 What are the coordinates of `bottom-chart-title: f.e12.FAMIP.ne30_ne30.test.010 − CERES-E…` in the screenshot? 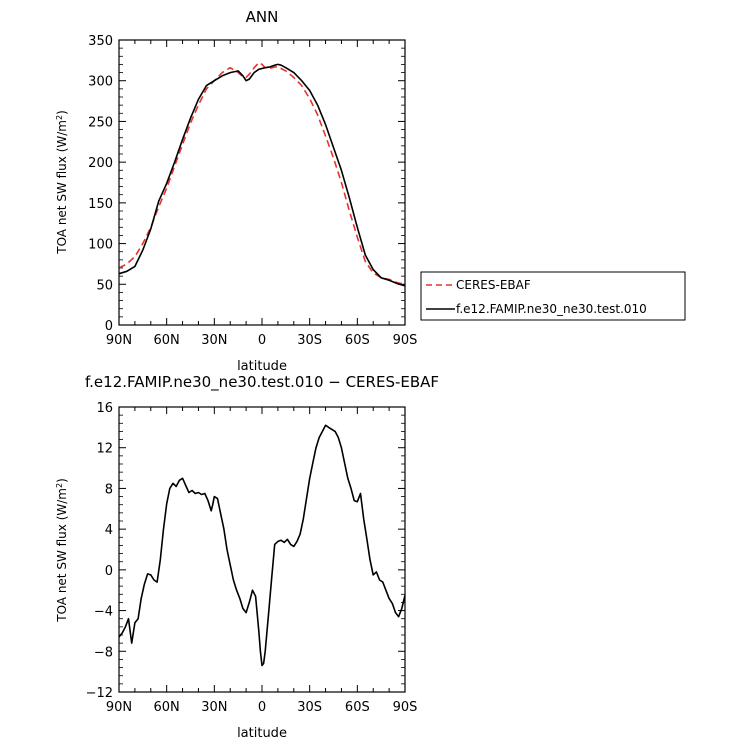 It's located at (262, 382).